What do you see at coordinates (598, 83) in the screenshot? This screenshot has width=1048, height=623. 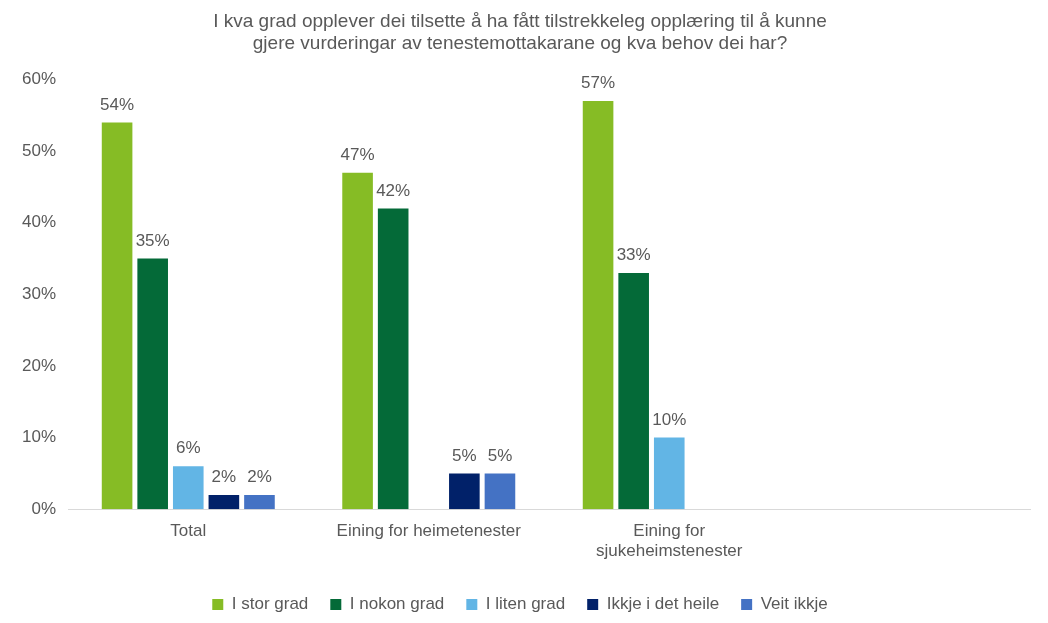 I see `data-label: 57%` at bounding box center [598, 83].